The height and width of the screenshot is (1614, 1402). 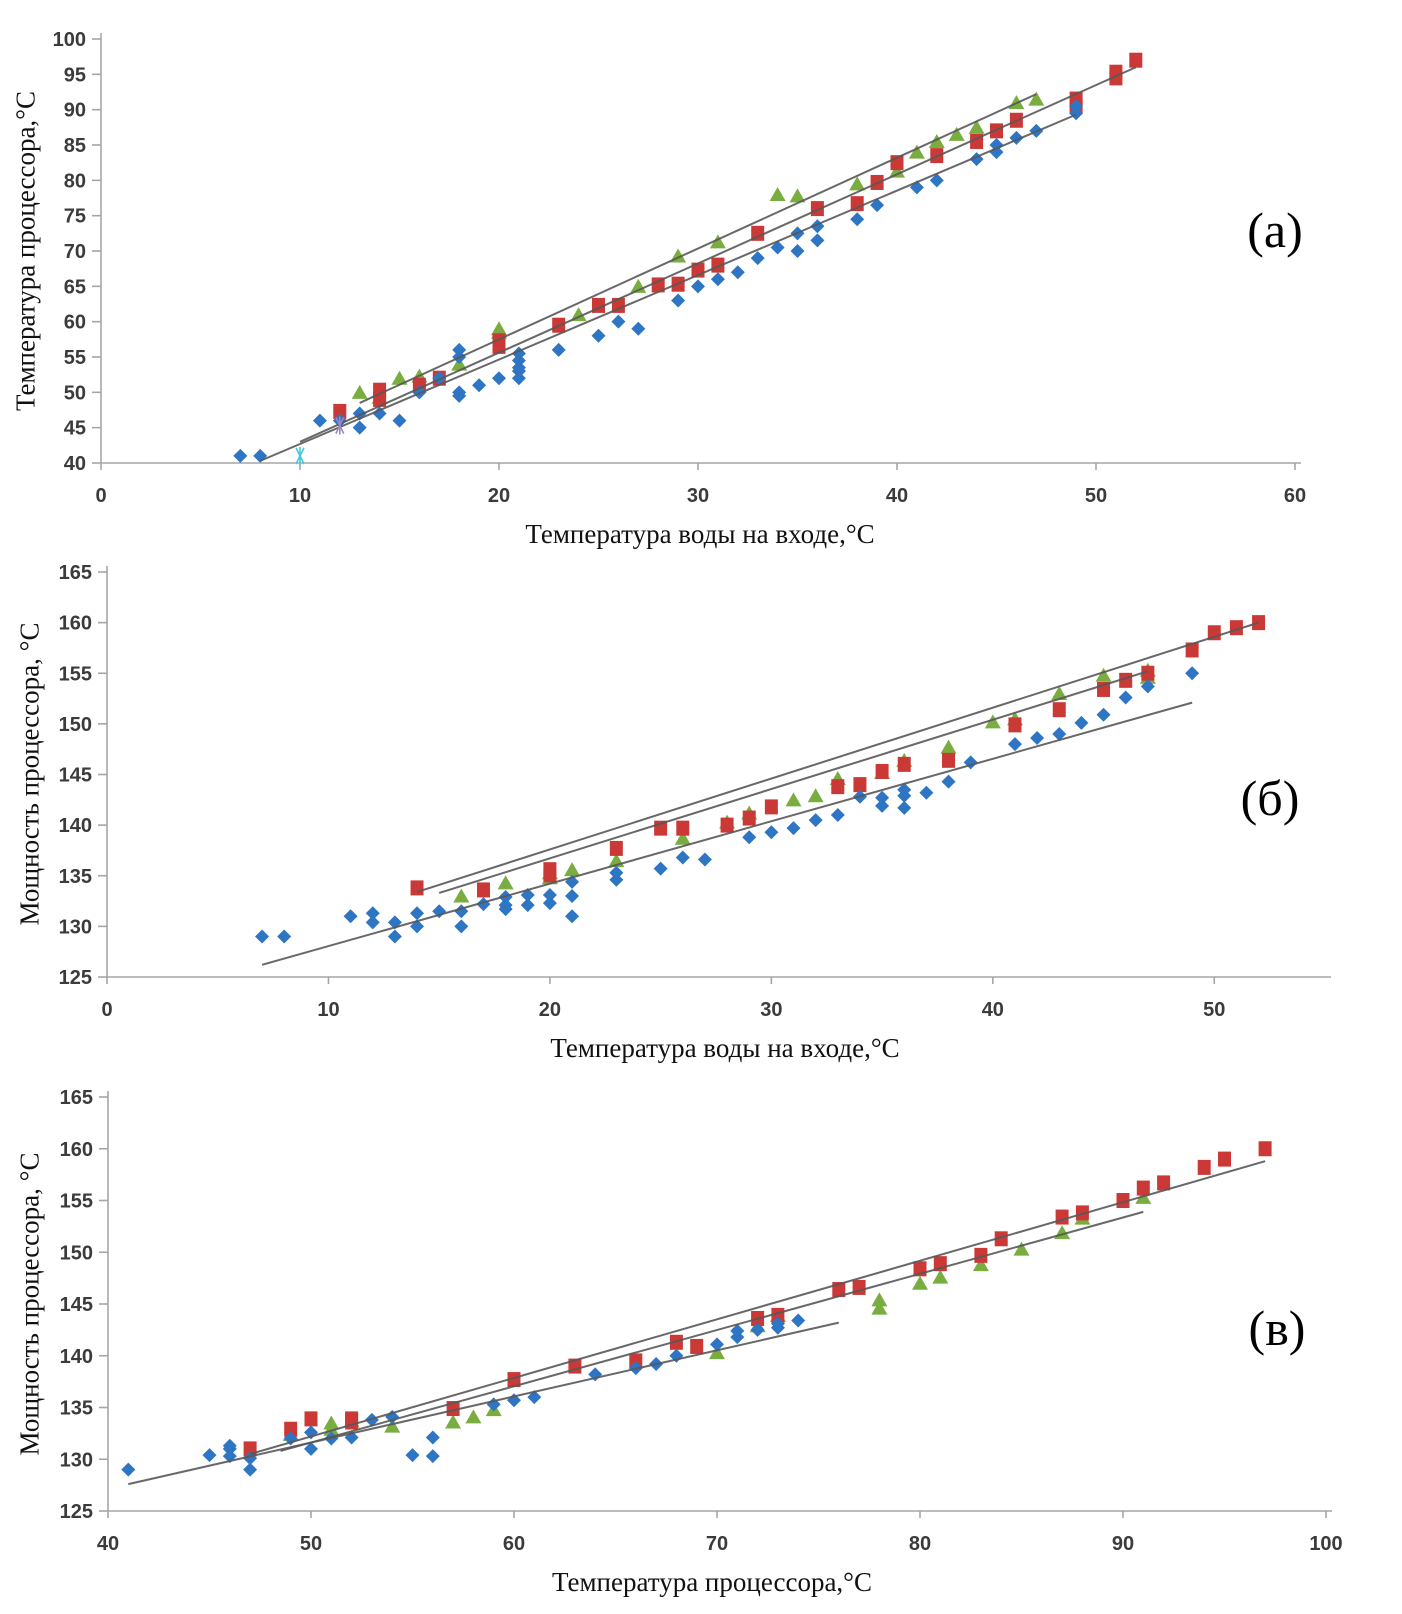 I want to click on y-tick-label: 100, so click(x=69, y=40).